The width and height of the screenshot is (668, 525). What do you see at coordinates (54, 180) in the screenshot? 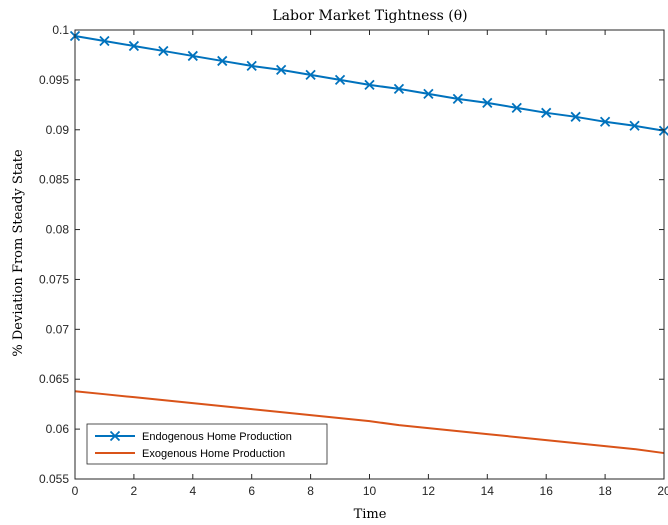
I see `y-tick-label: 0.085` at bounding box center [54, 180].